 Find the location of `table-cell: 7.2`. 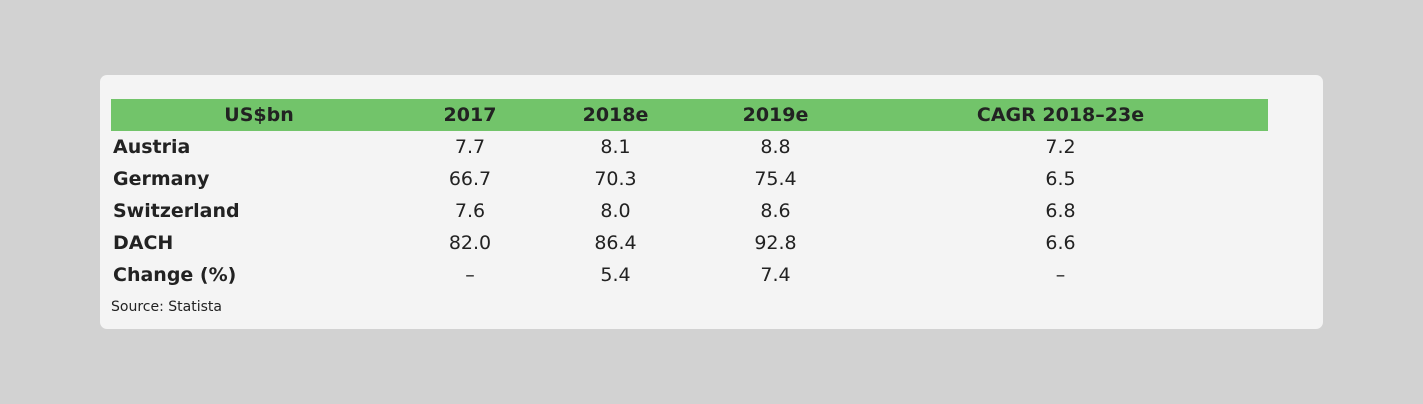

table-cell: 7.2 is located at coordinates (1060, 147).